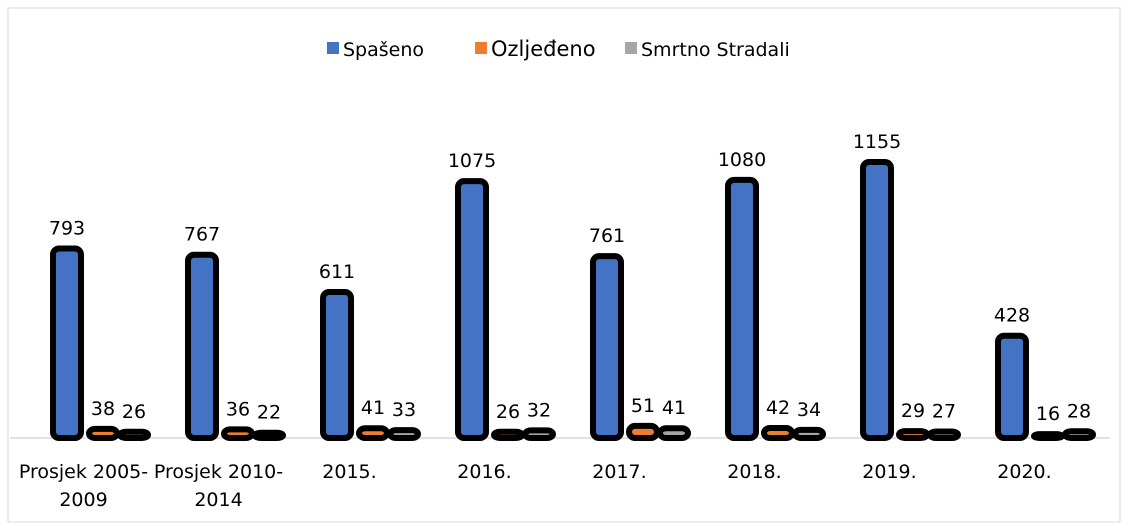  What do you see at coordinates (944, 412) in the screenshot?
I see `value-label: 27` at bounding box center [944, 412].